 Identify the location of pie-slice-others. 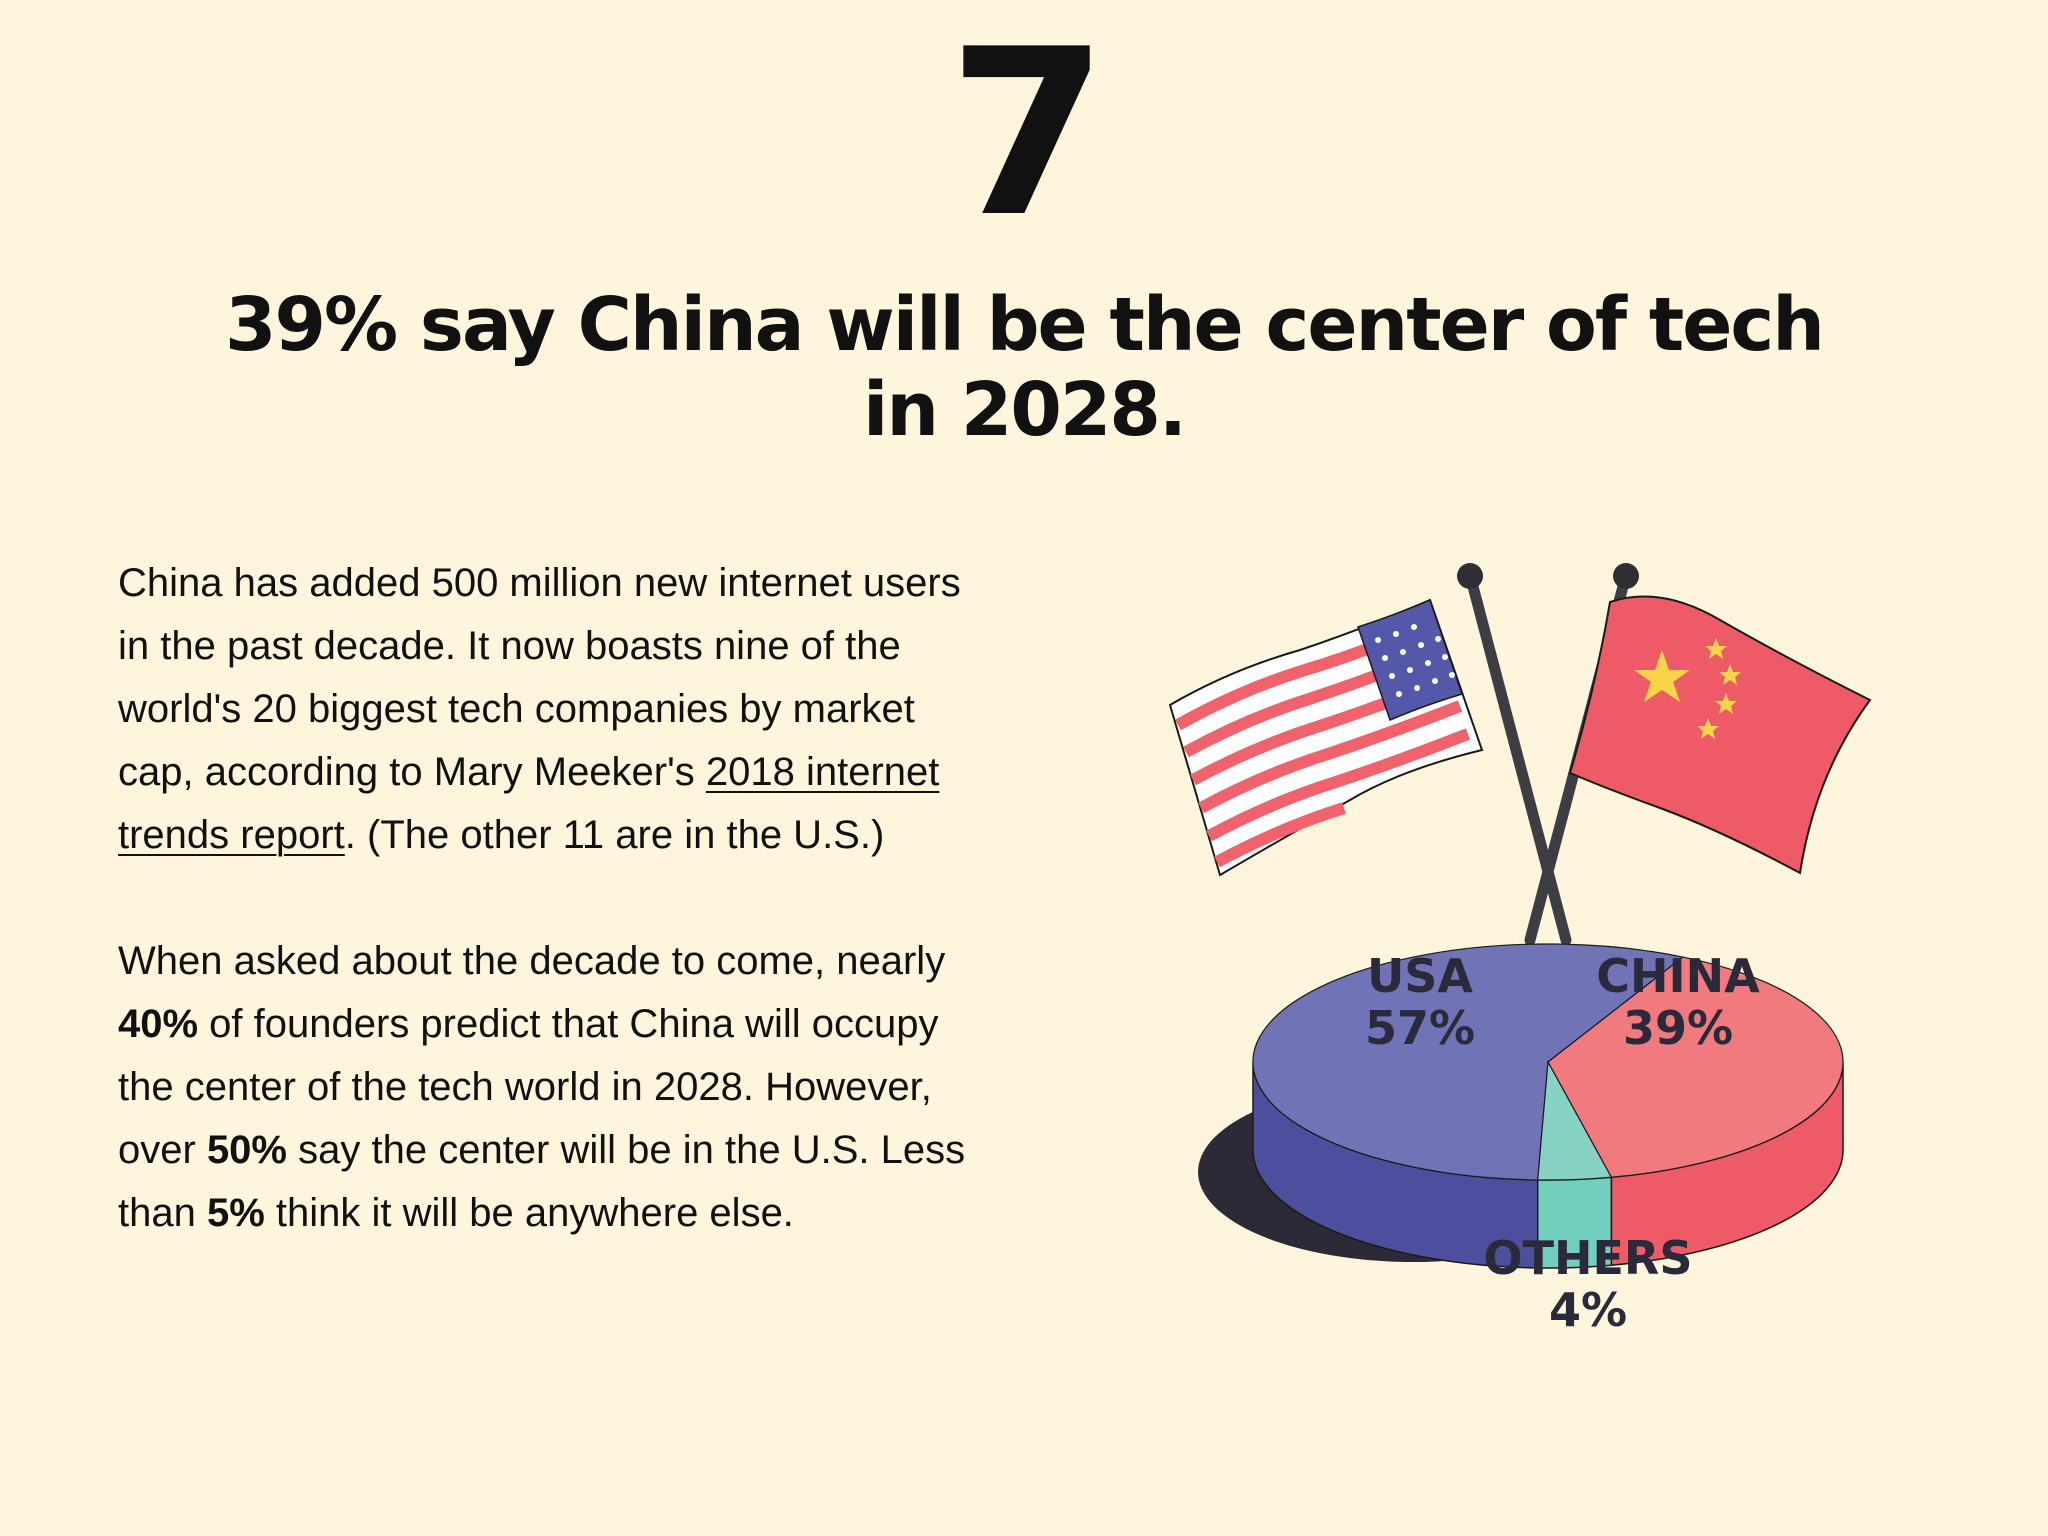
(1575, 1120).